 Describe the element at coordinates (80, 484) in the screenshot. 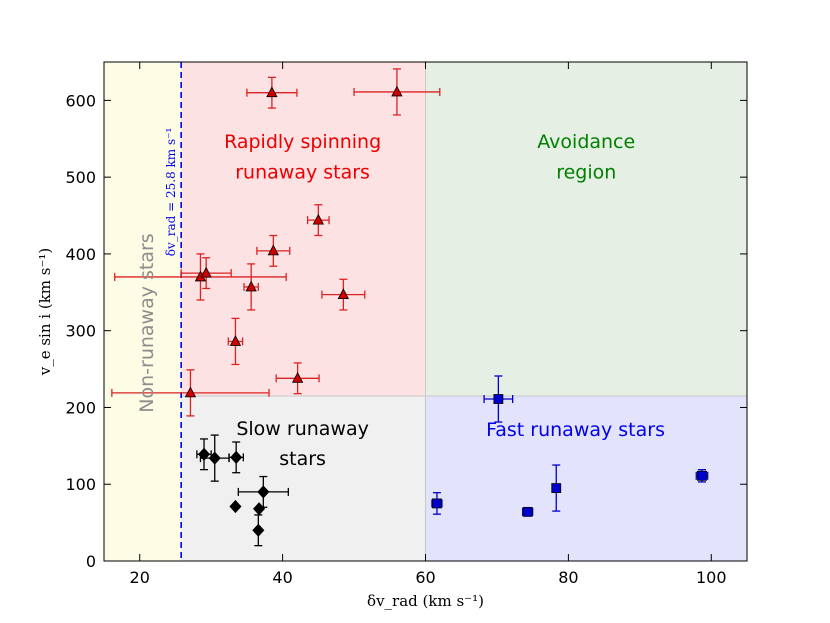

I see `y-tick-label: 100` at that location.